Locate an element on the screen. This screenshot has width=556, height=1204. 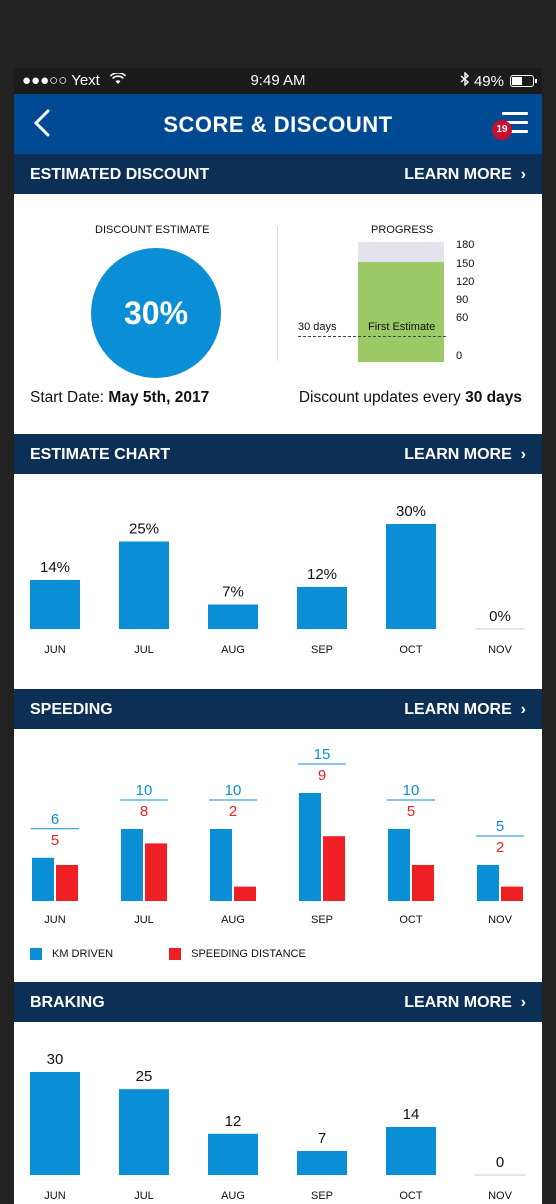
first-estimate-label: First Estimate is located at coordinates (402, 327).